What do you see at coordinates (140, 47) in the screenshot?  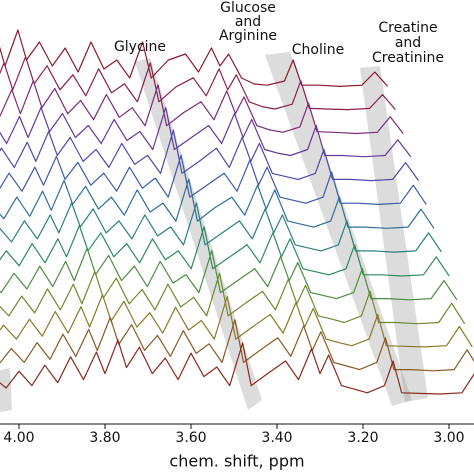 I see `annotation: Glycine` at bounding box center [140, 47].